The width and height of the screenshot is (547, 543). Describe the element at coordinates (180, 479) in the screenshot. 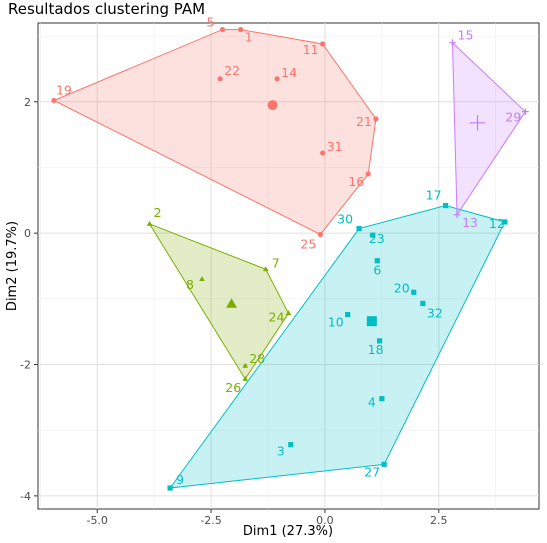

I see `point-label: 9` at that location.